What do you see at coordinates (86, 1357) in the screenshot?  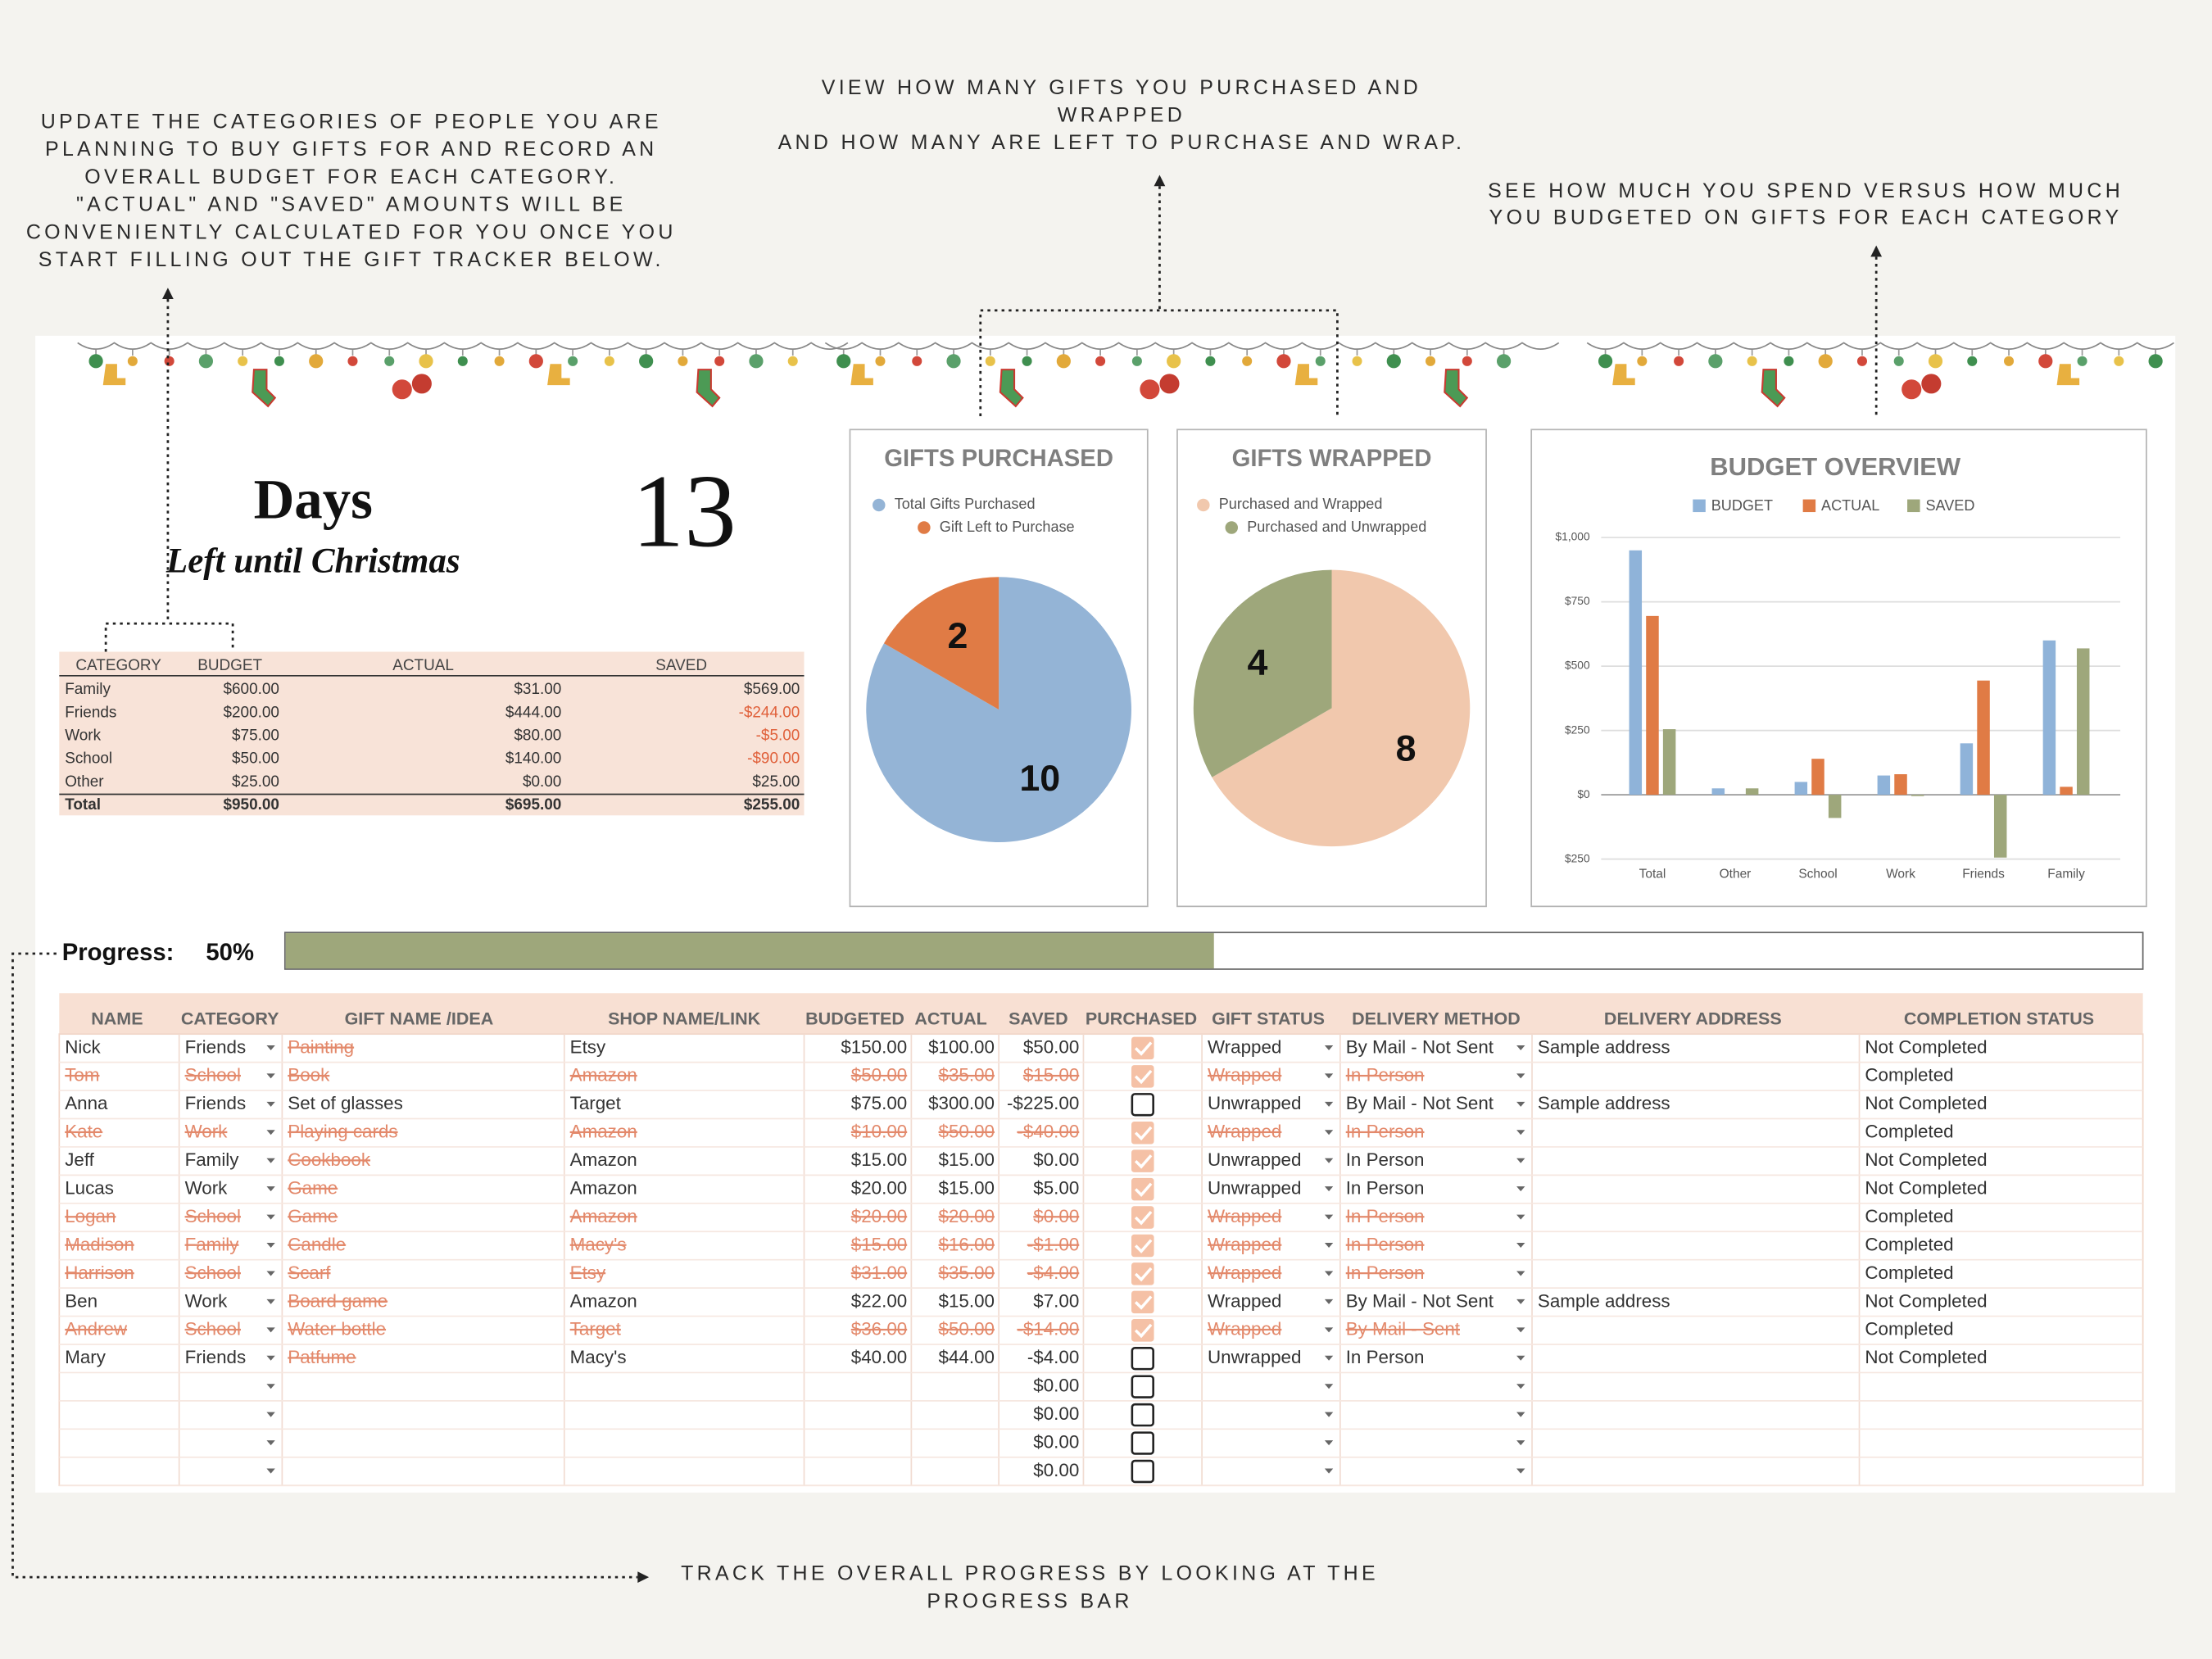 I see `table-cell: Mary` at bounding box center [86, 1357].